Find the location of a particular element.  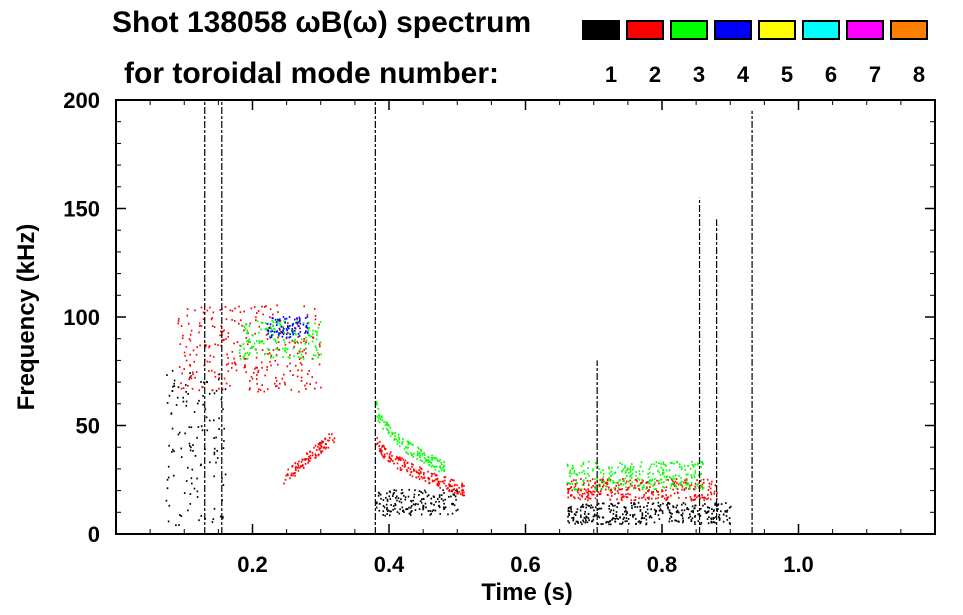

chart-title-line1: Shot 138058 ωB(ω) spectrum is located at coordinates (322, 22).